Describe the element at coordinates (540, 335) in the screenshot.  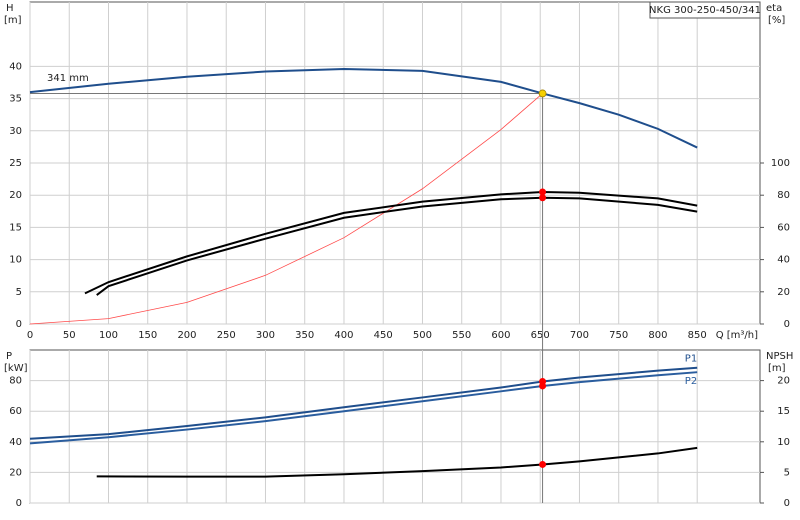
I see `x-tick-label: 650` at that location.